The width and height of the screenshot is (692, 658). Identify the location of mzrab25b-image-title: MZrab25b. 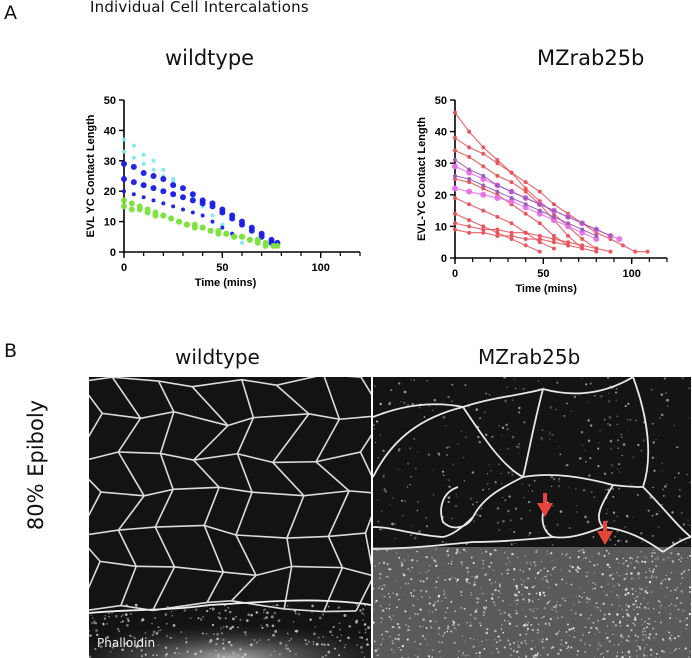
(529, 357).